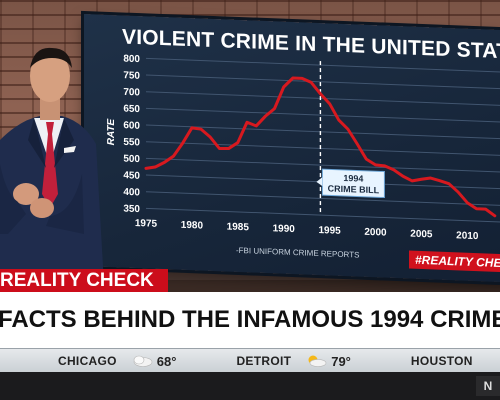  I want to click on y-tick-label: 750, so click(131, 76).